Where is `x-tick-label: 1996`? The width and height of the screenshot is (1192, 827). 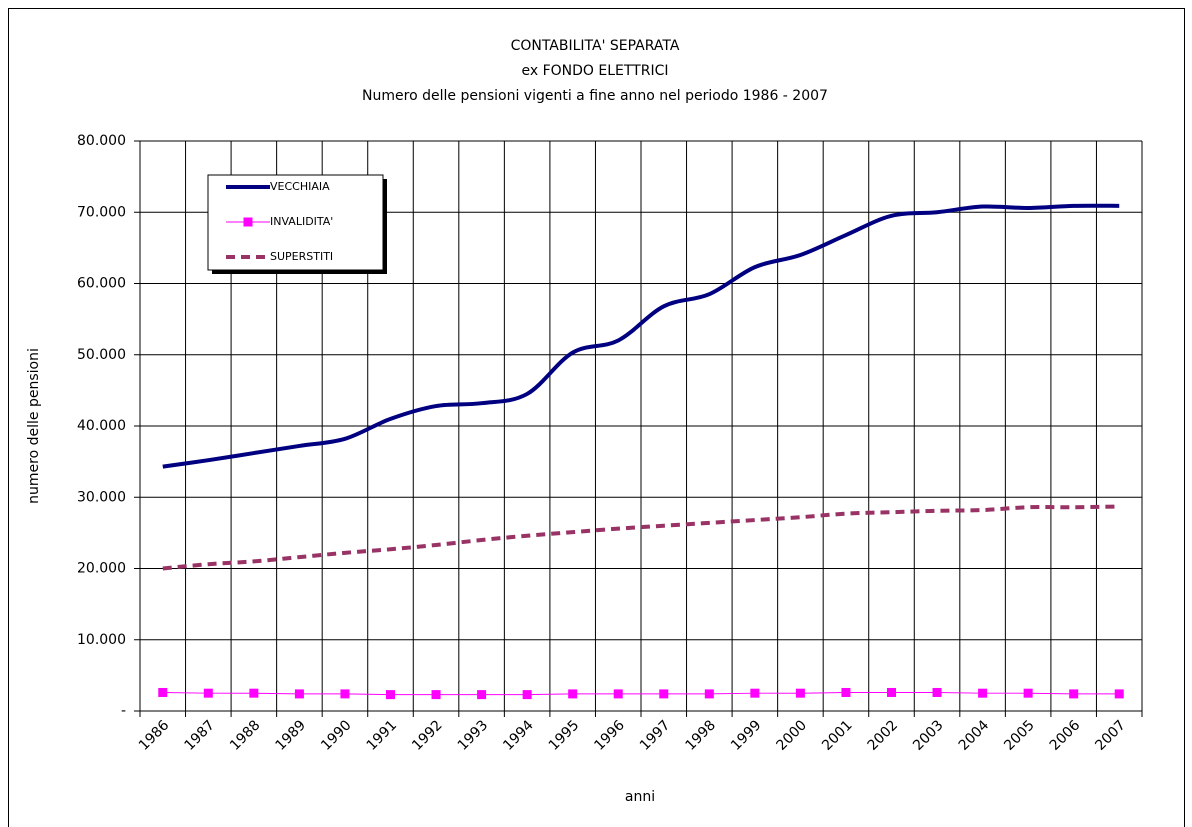 x-tick-label: 1996 is located at coordinates (609, 735).